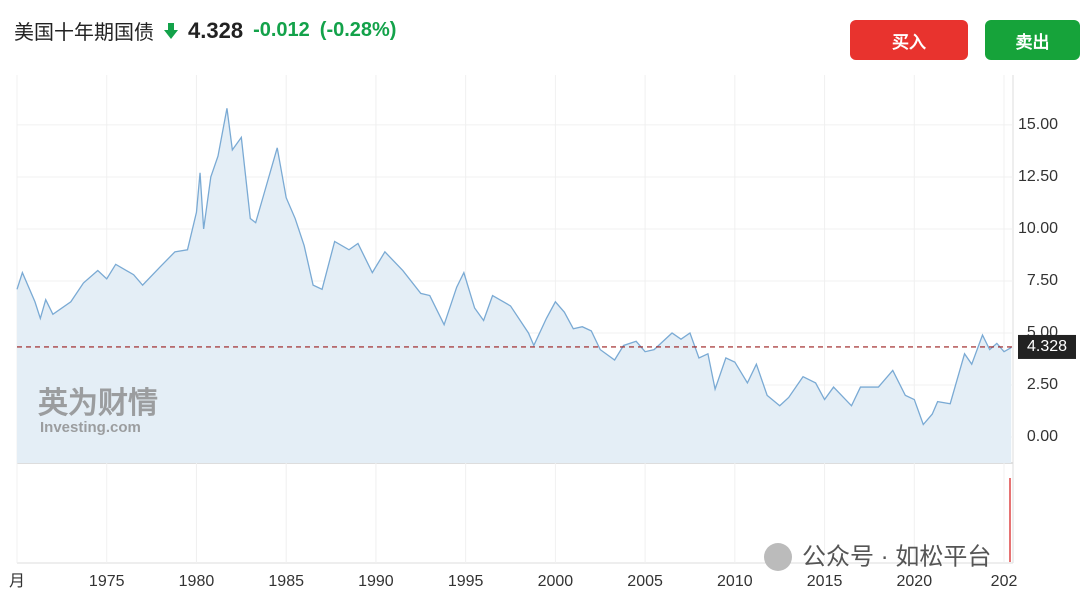 This screenshot has width=1080, height=601. I want to click on x-tick-label: 2020, so click(915, 581).